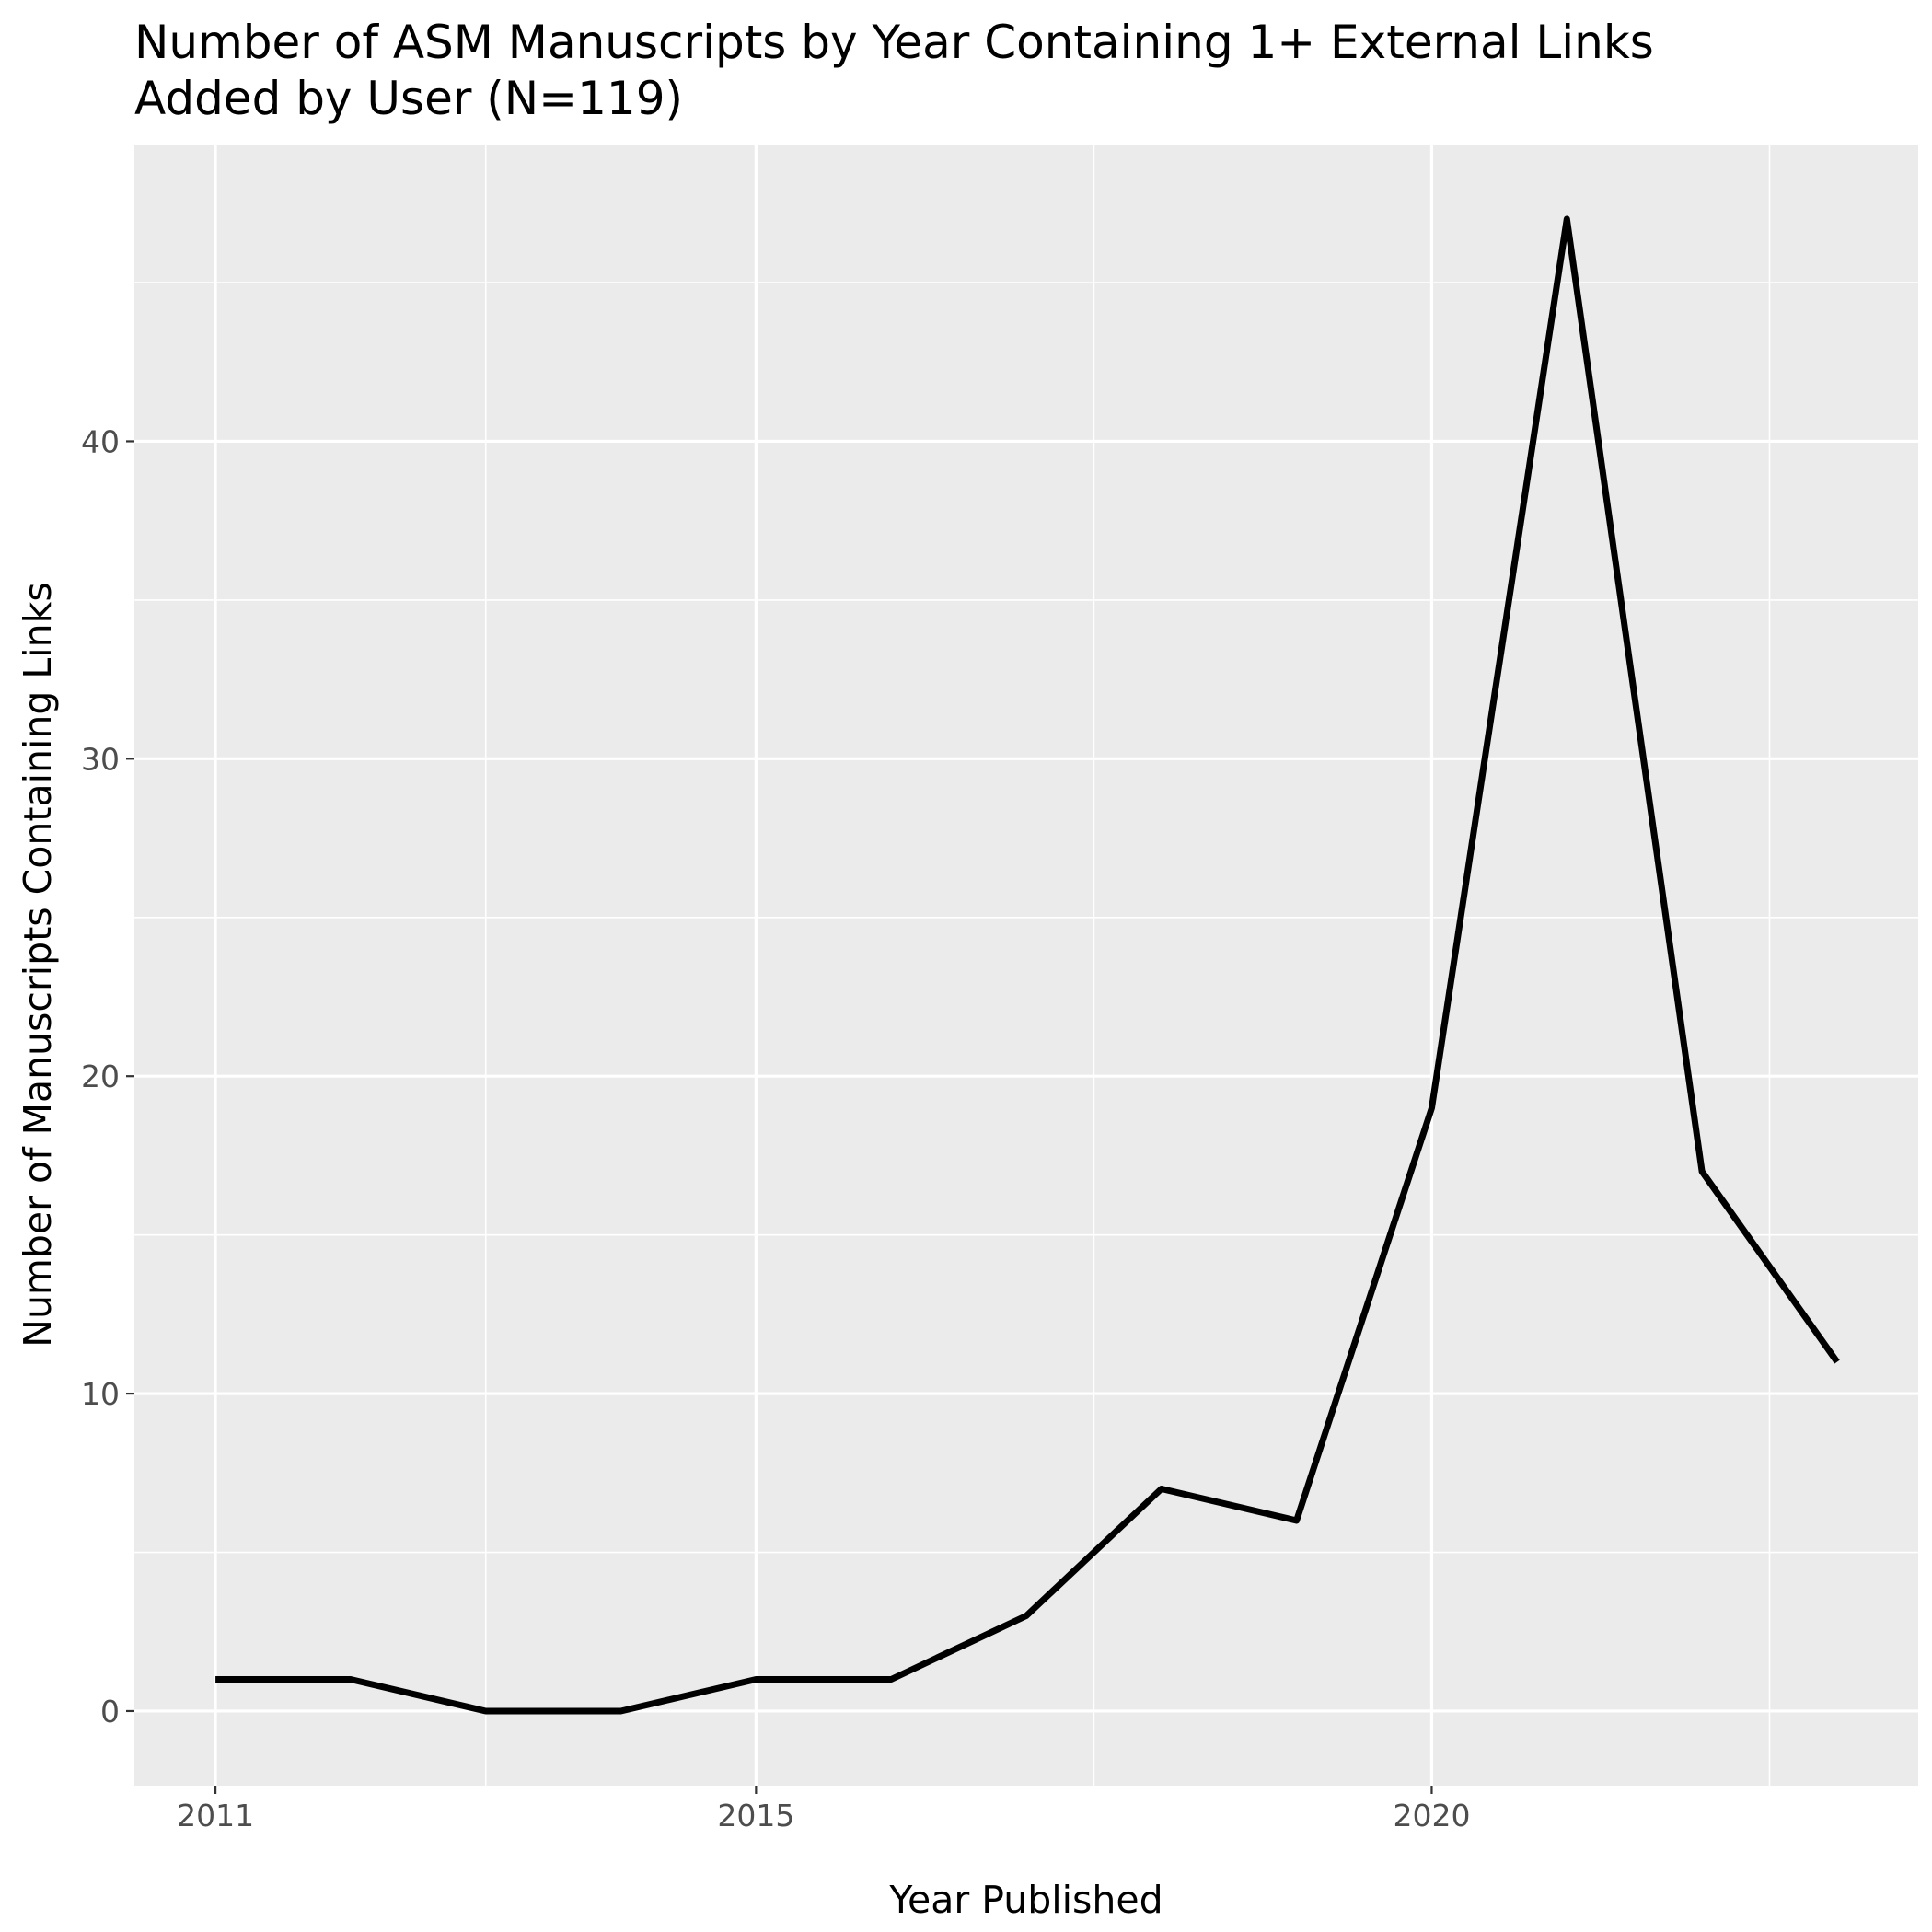 The image size is (1932, 1932). What do you see at coordinates (1025, 1900) in the screenshot?
I see `x-axis-title: Year Published` at bounding box center [1025, 1900].